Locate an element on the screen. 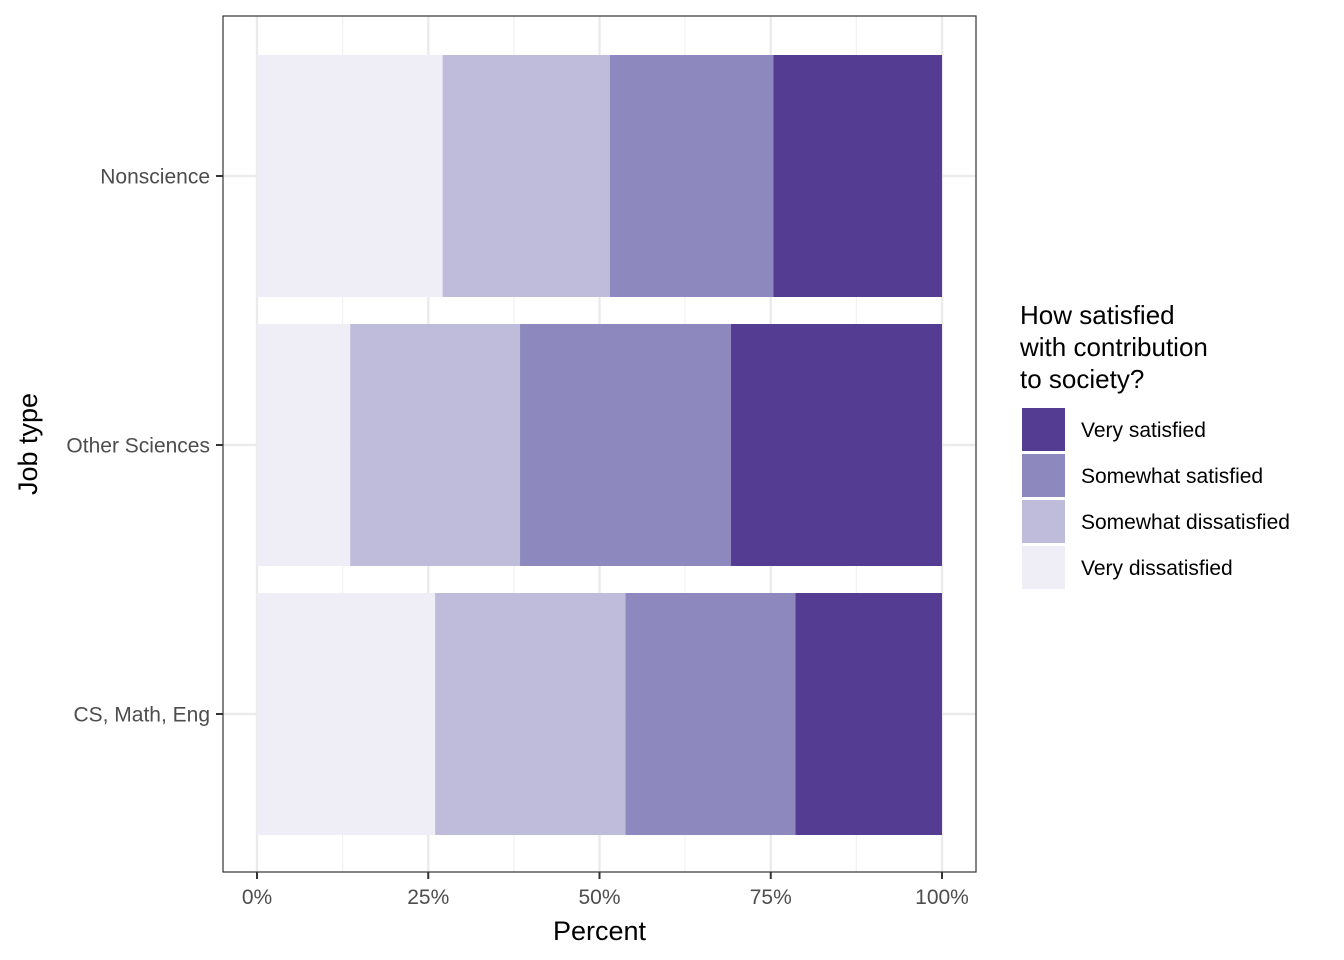 The height and width of the screenshot is (960, 1344). y-tick-label: Other Sciences is located at coordinates (138, 446).